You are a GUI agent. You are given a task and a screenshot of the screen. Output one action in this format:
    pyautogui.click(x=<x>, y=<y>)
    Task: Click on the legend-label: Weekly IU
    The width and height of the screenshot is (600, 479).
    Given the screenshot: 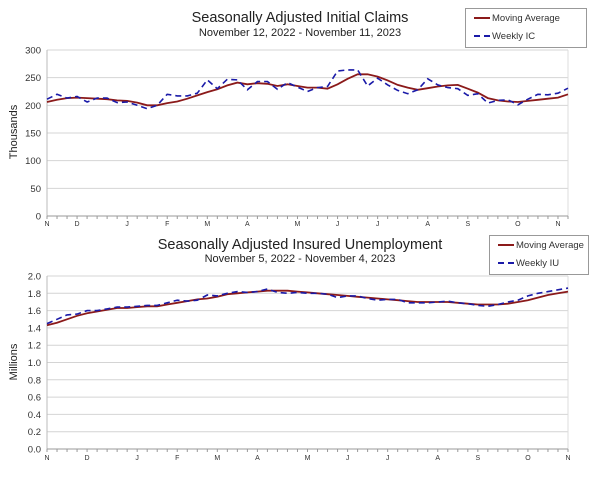 What is the action you would take?
    pyautogui.click(x=538, y=263)
    